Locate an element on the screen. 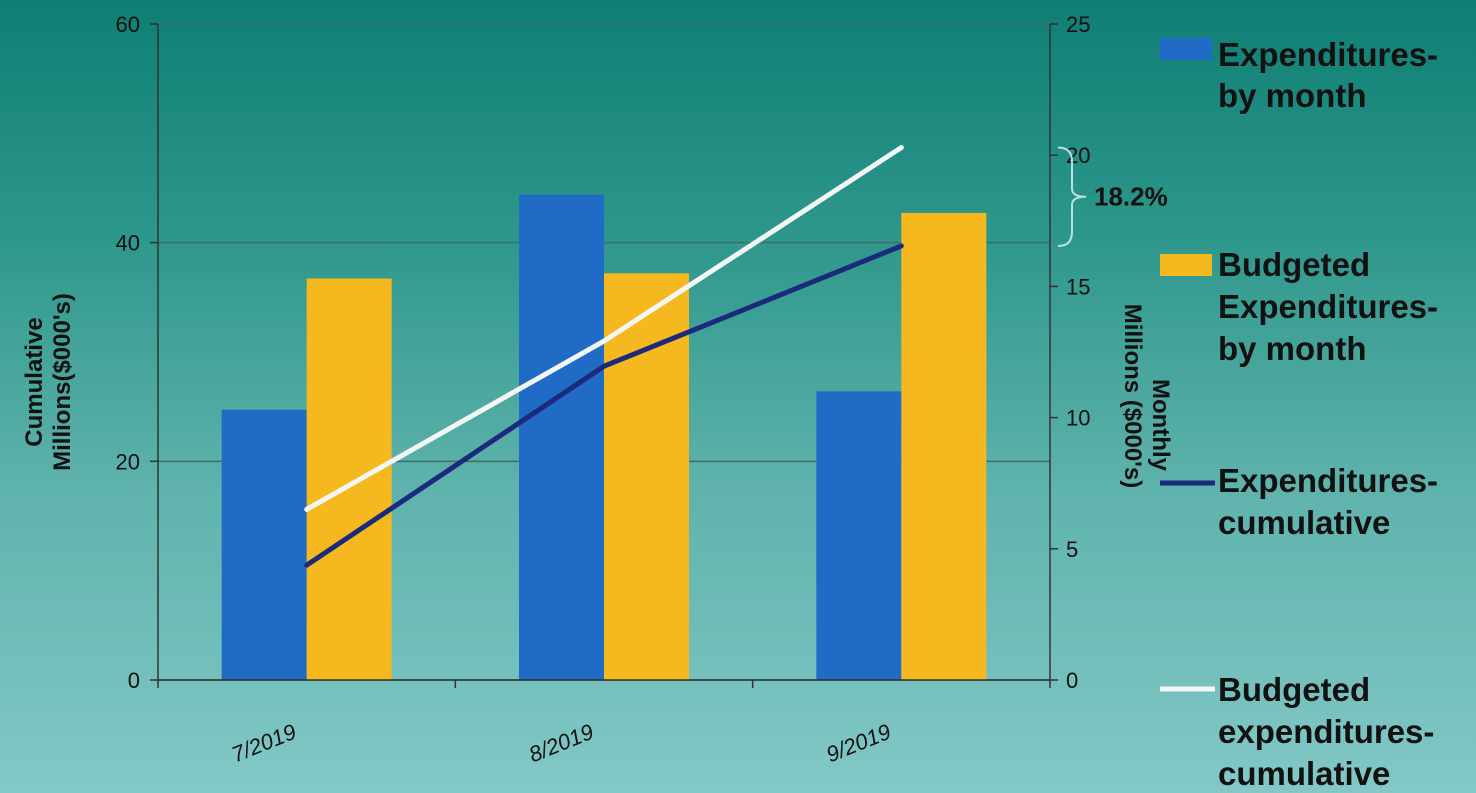 The width and height of the screenshot is (1476, 793). legend-label-expenditures-by-month-line1: Expenditures- is located at coordinates (1328, 54).